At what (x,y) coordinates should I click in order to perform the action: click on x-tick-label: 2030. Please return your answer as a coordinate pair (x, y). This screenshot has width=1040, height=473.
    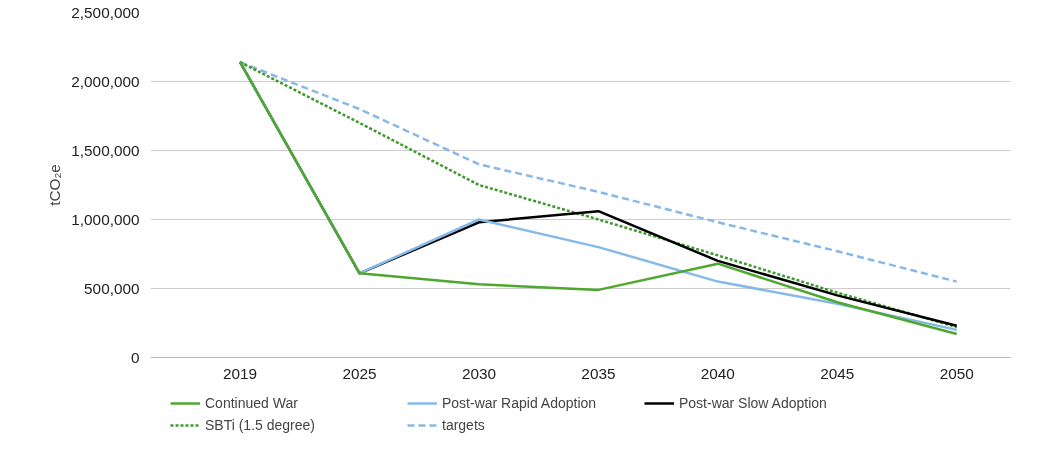
    Looking at the image, I should click on (479, 373).